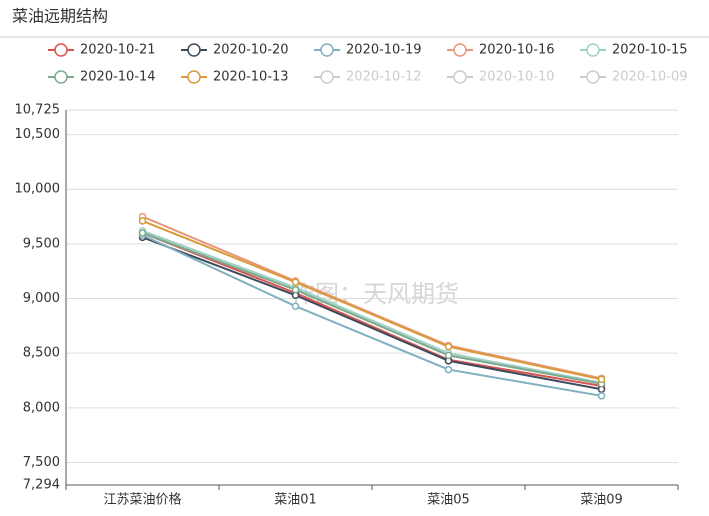 The height and width of the screenshot is (516, 709). I want to click on legend-label: 2020-10-15, so click(650, 50).